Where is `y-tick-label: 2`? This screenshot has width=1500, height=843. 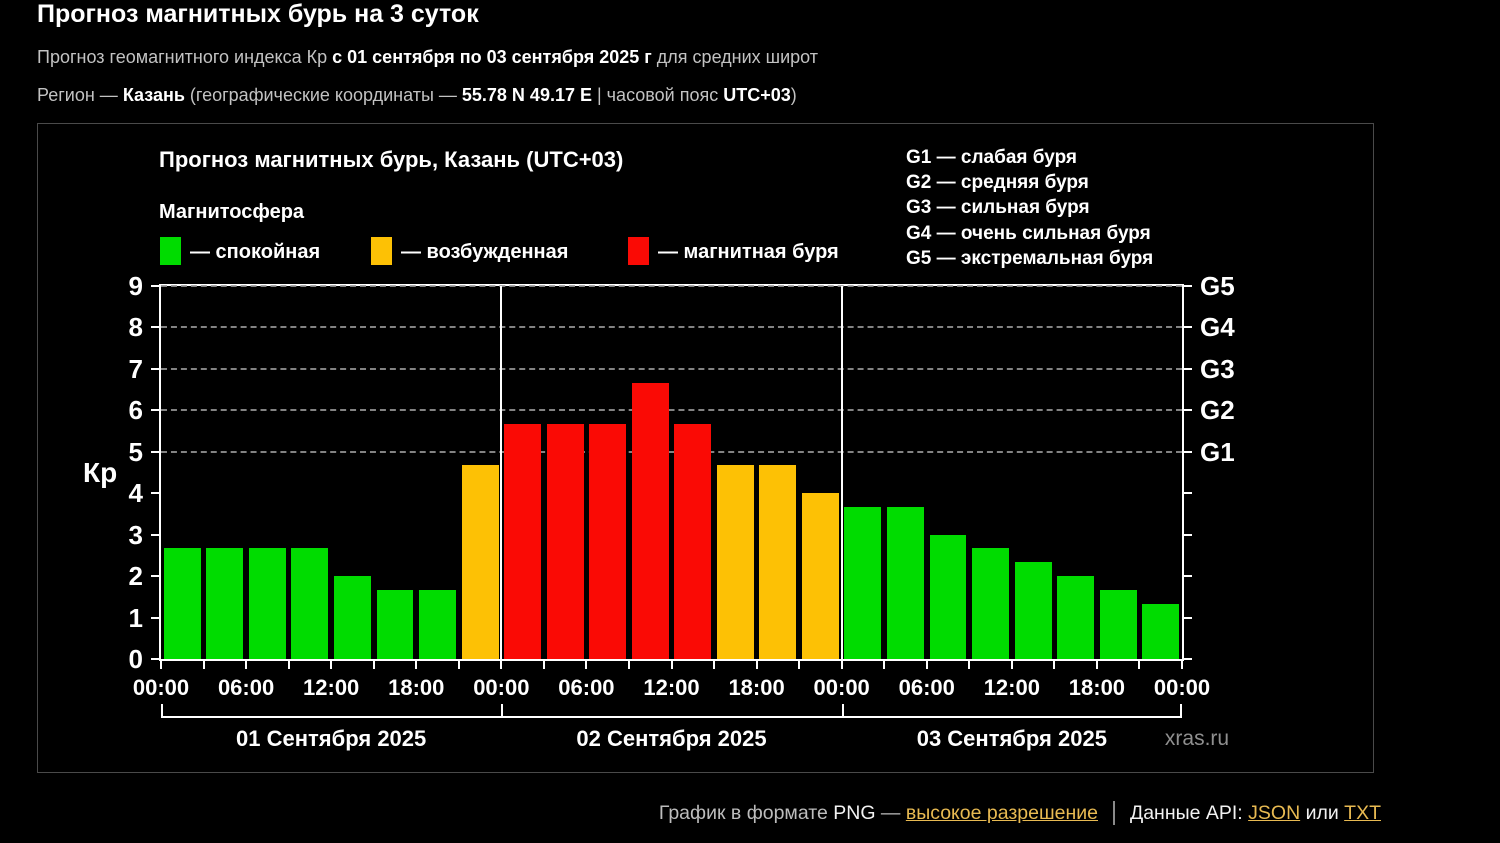 y-tick-label: 2 is located at coordinates (135, 576).